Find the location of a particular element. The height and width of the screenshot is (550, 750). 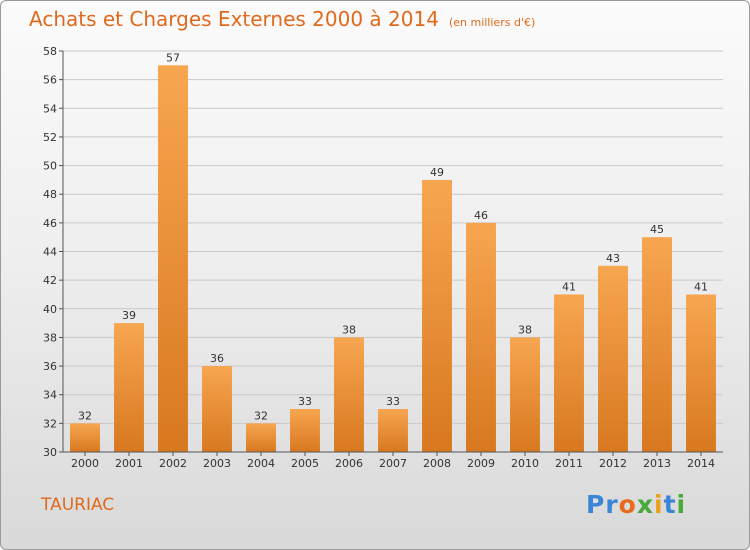

y-tick-label: 38 is located at coordinates (50, 337).